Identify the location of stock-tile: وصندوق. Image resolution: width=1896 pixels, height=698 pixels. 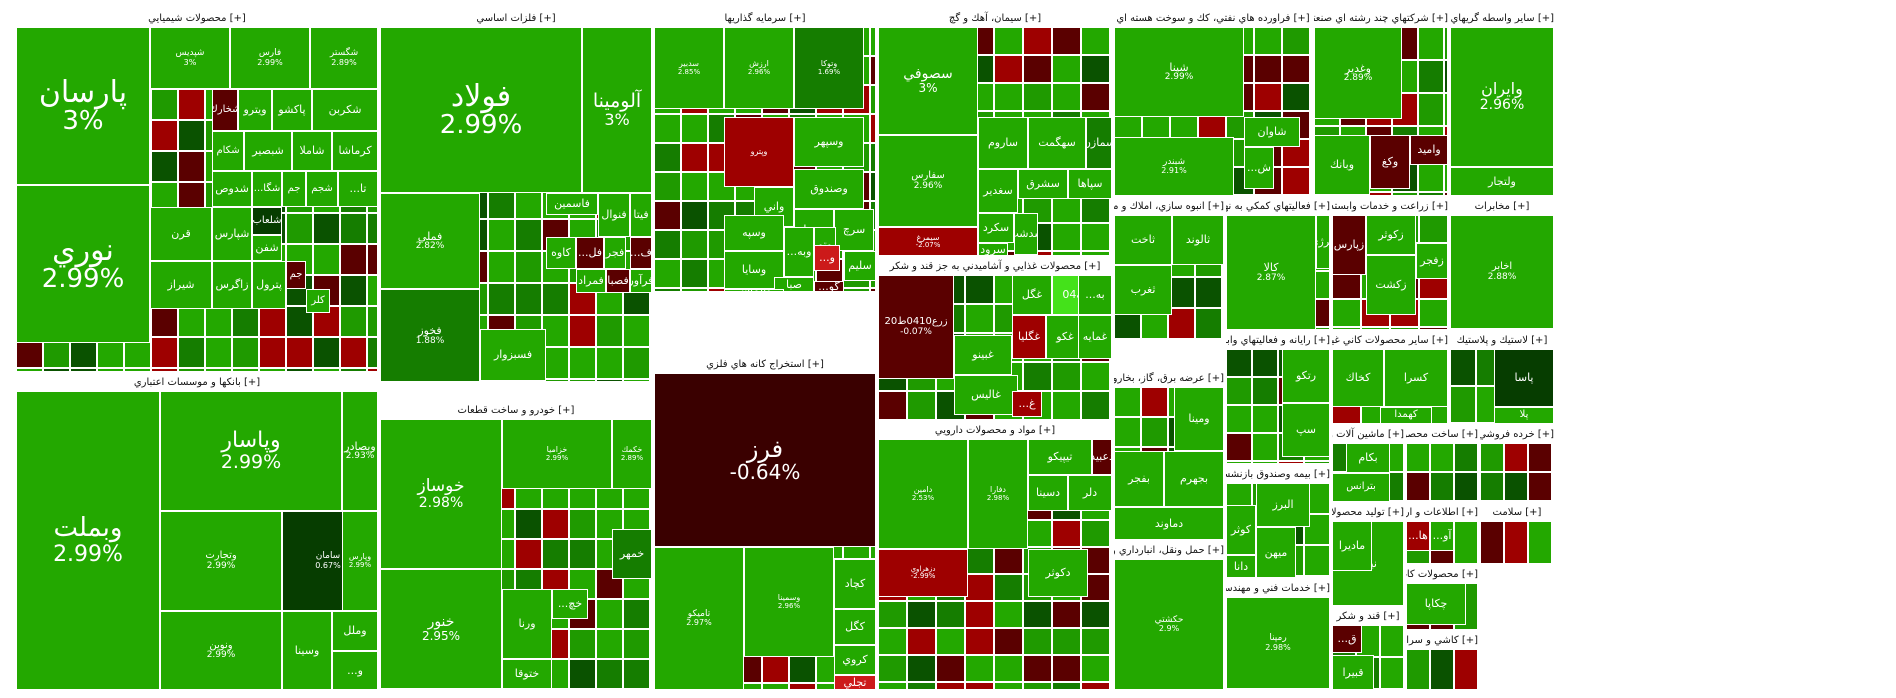
(829, 189).